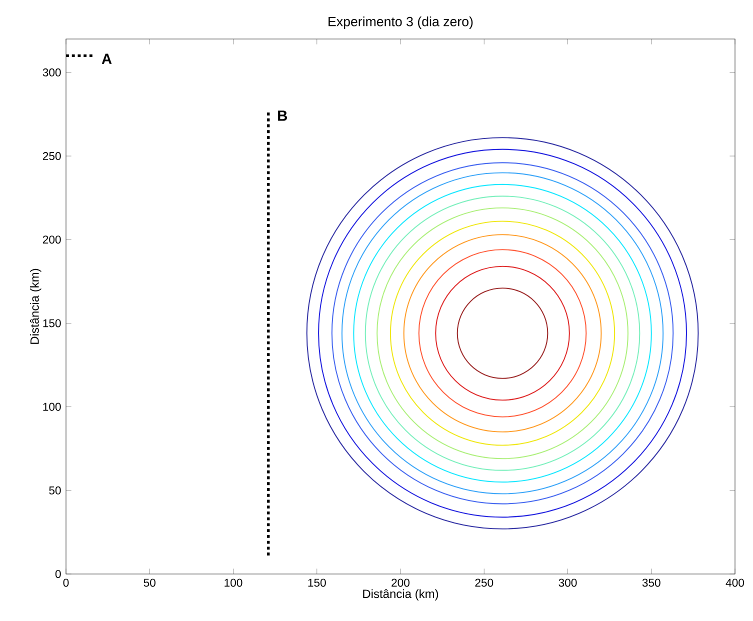 This screenshot has width=753, height=621. What do you see at coordinates (317, 582) in the screenshot?
I see `x-tick-label: 150` at bounding box center [317, 582].